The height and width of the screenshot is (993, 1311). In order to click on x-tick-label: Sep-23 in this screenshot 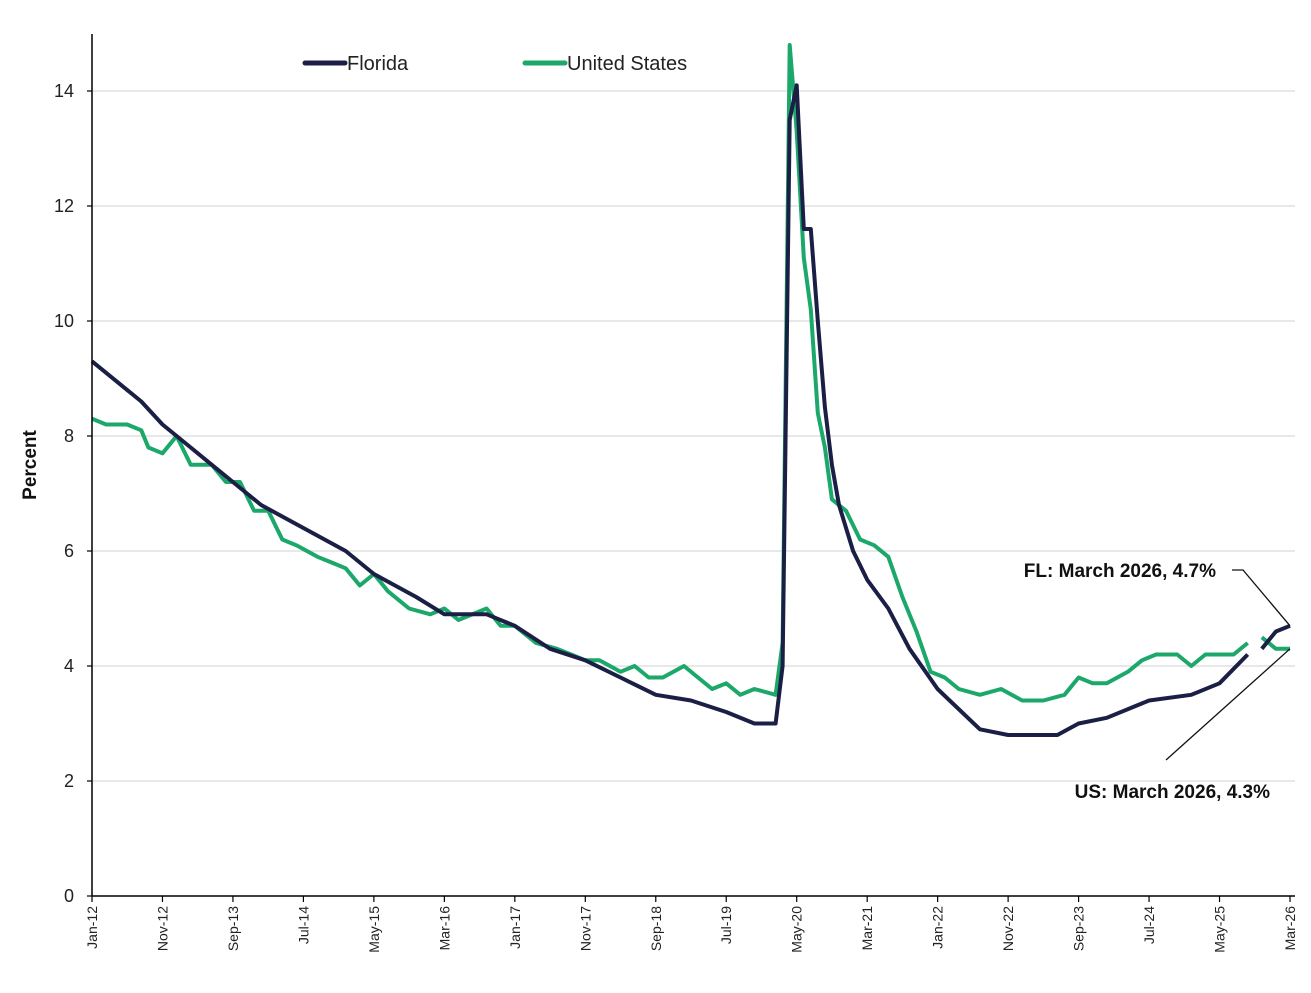, I will do `click(1079, 928)`.